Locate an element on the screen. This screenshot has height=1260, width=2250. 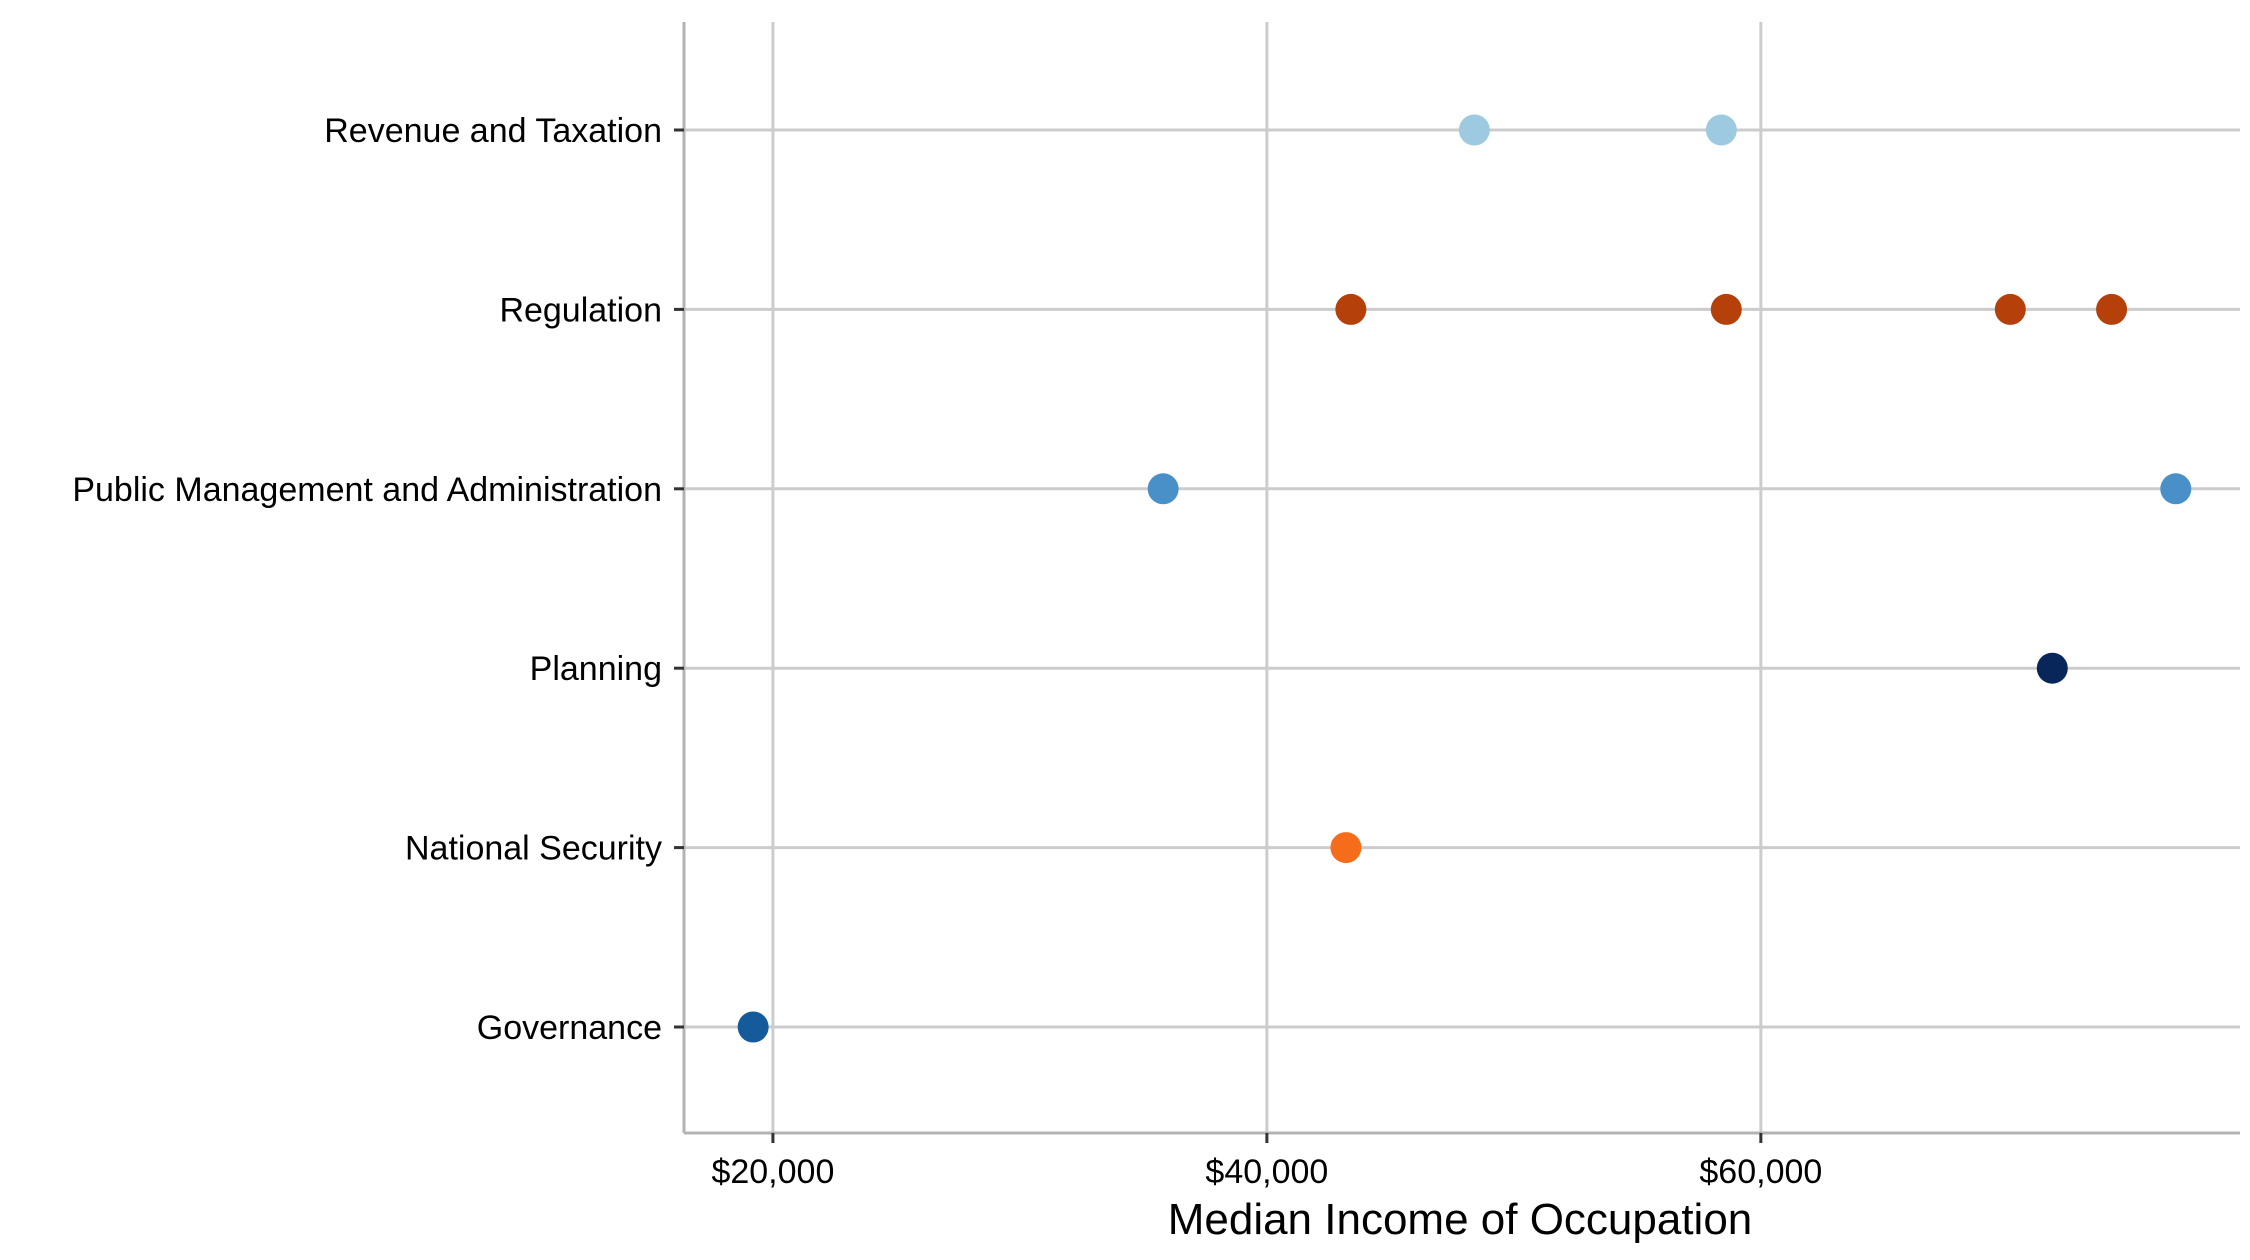
x-tick-labels: $20,000 $40,000 $60,000 is located at coordinates (1266, 1172).